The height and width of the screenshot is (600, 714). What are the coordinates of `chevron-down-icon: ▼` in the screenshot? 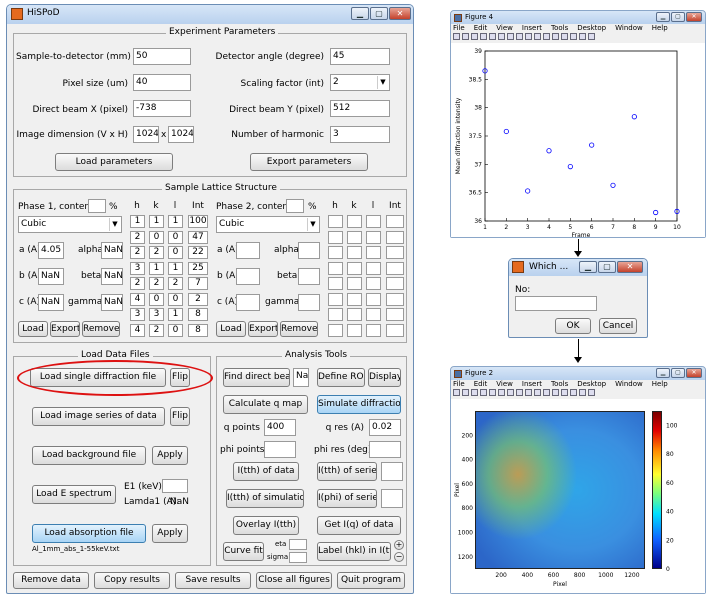 It's located at (114, 224).